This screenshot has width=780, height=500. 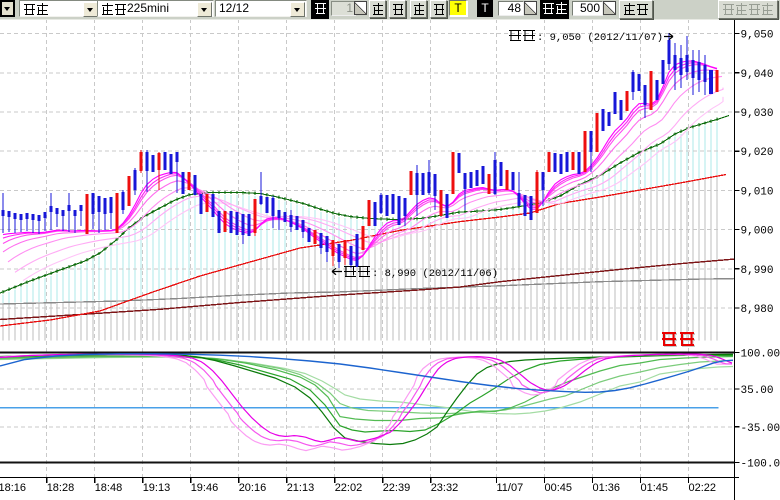 I want to click on svg-text: 20:16, so click(x=253, y=488).